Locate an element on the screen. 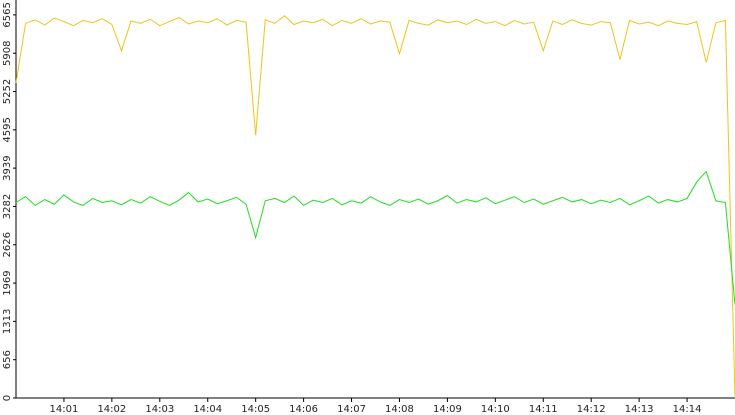 The width and height of the screenshot is (735, 415). y-tick-label: 5252 is located at coordinates (7, 91).